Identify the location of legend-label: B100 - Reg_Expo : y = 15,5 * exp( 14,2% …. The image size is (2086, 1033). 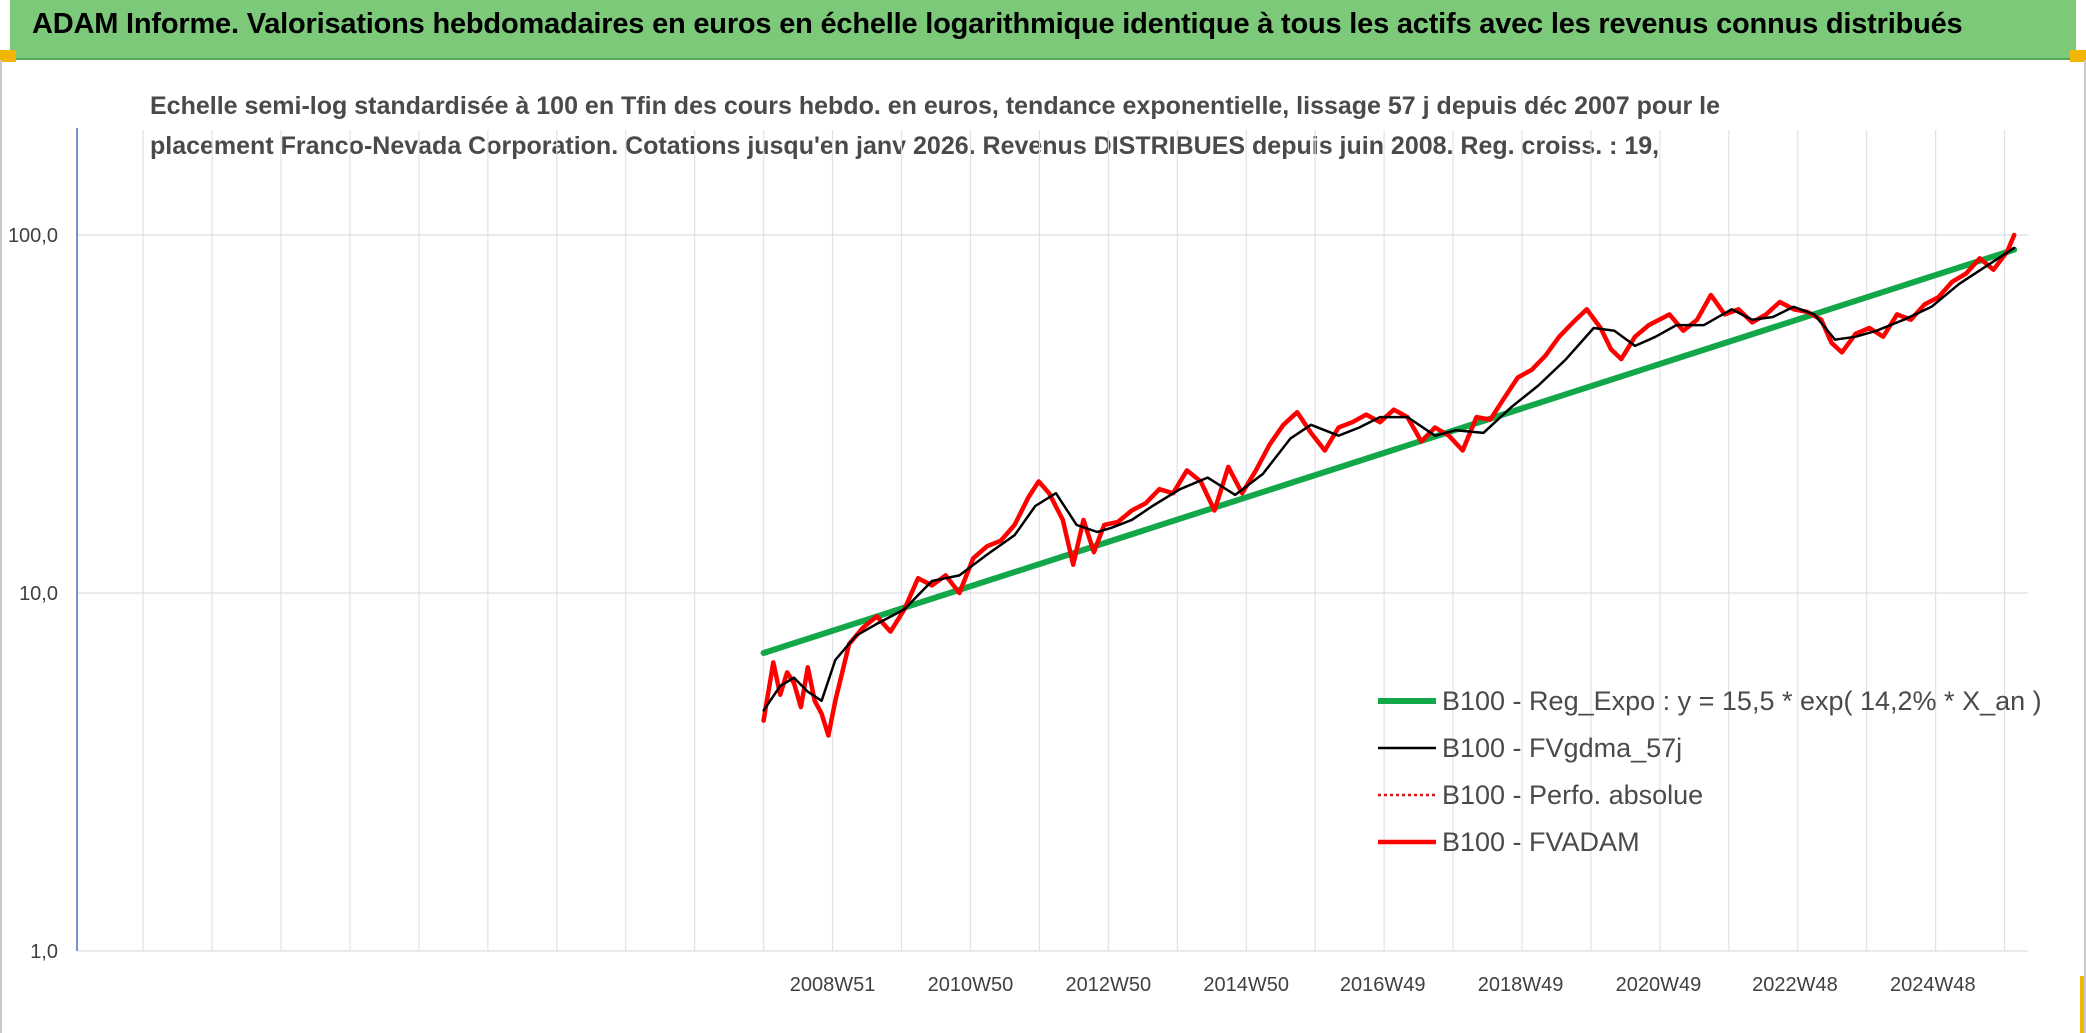
(1742, 701).